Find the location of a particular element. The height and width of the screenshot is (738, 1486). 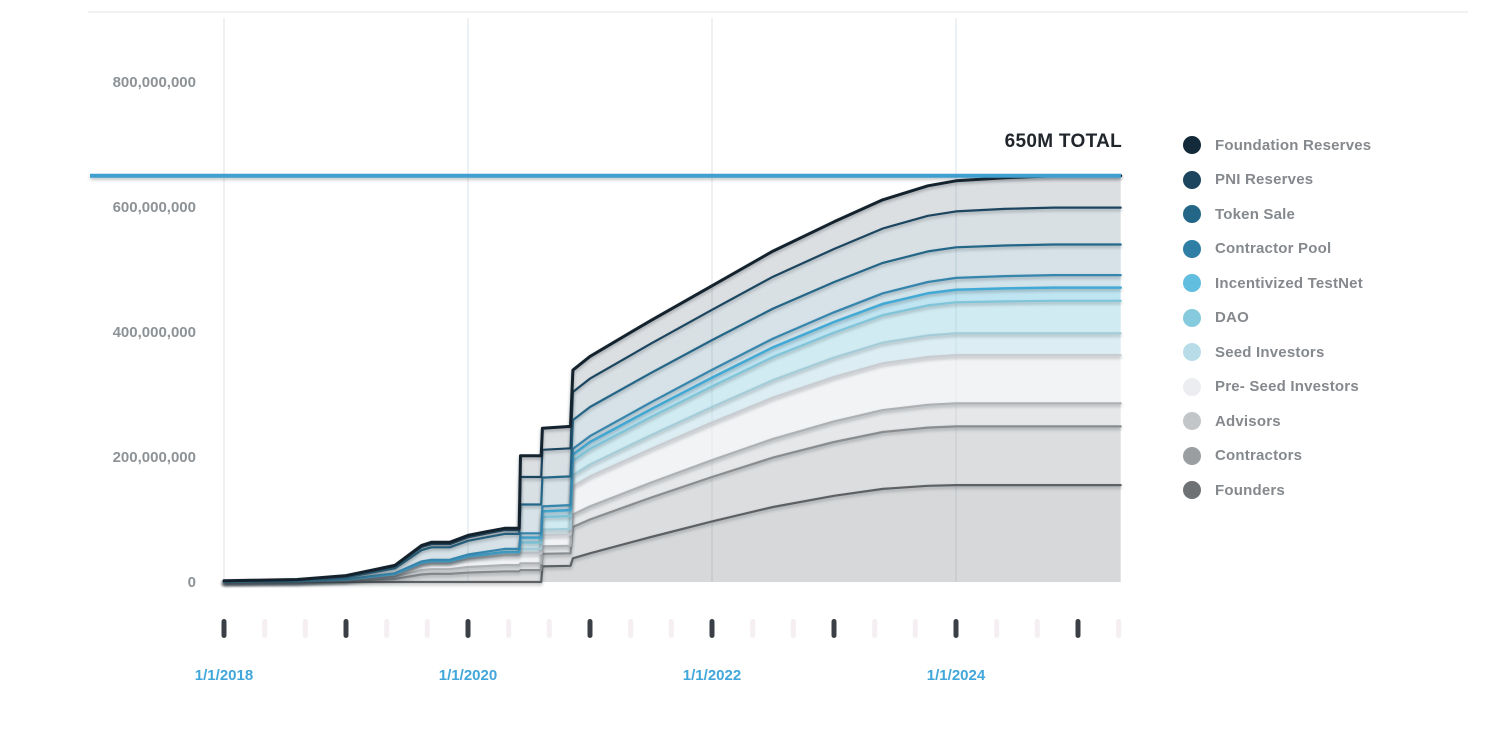

legend-item: Foundation Reserves is located at coordinates (1277, 145).